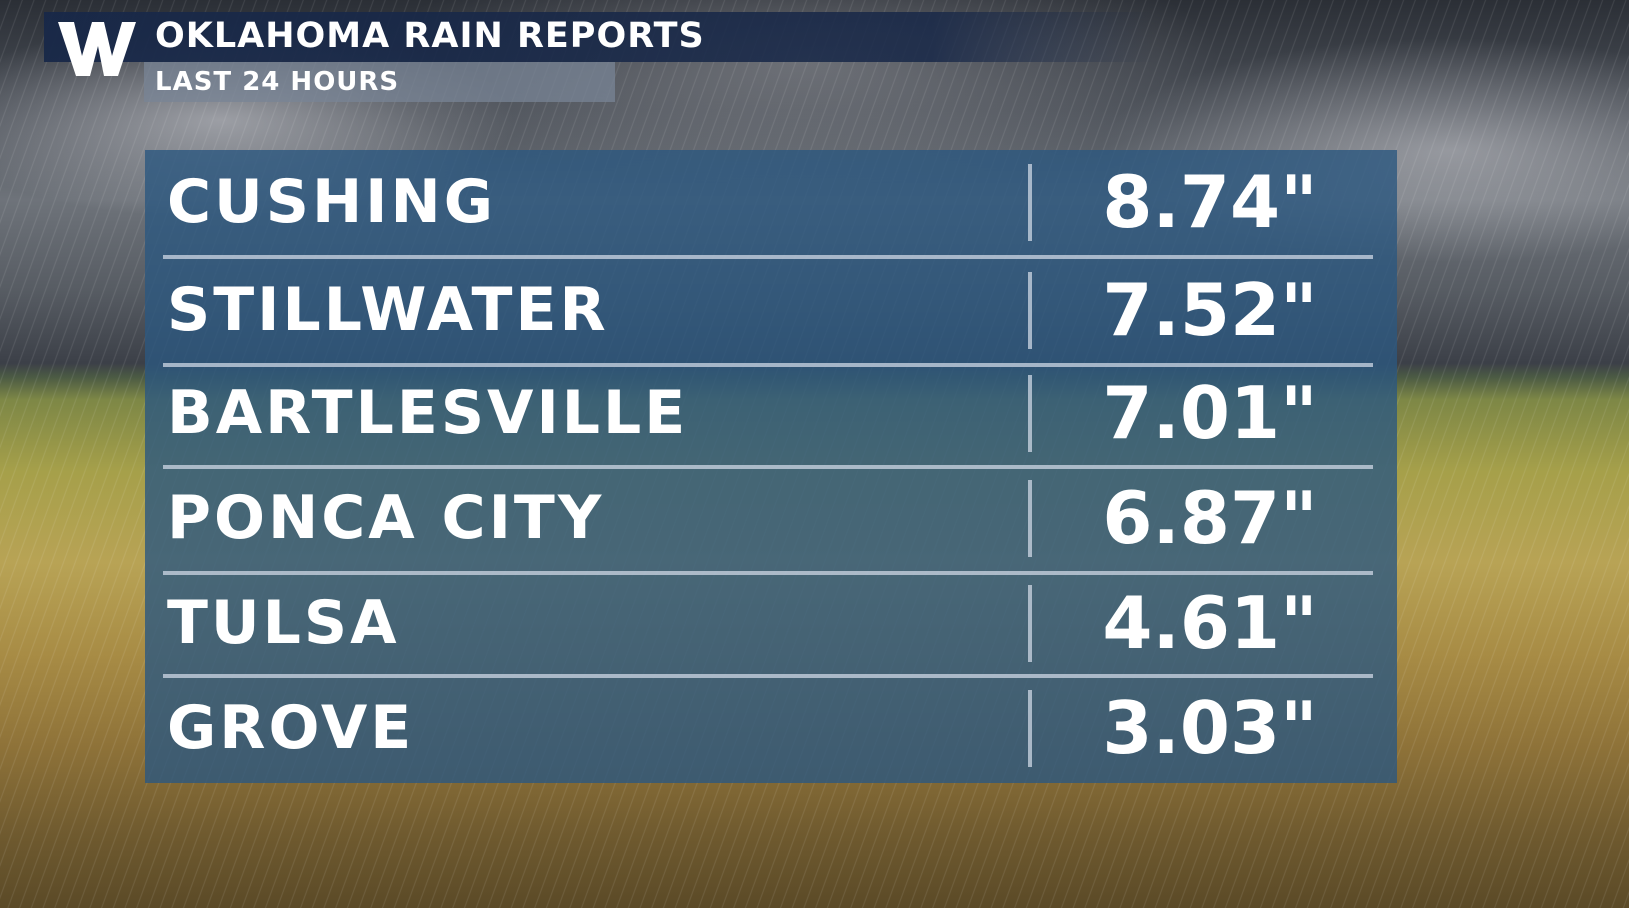  I want to click on city-name: TULSA, so click(283, 623).